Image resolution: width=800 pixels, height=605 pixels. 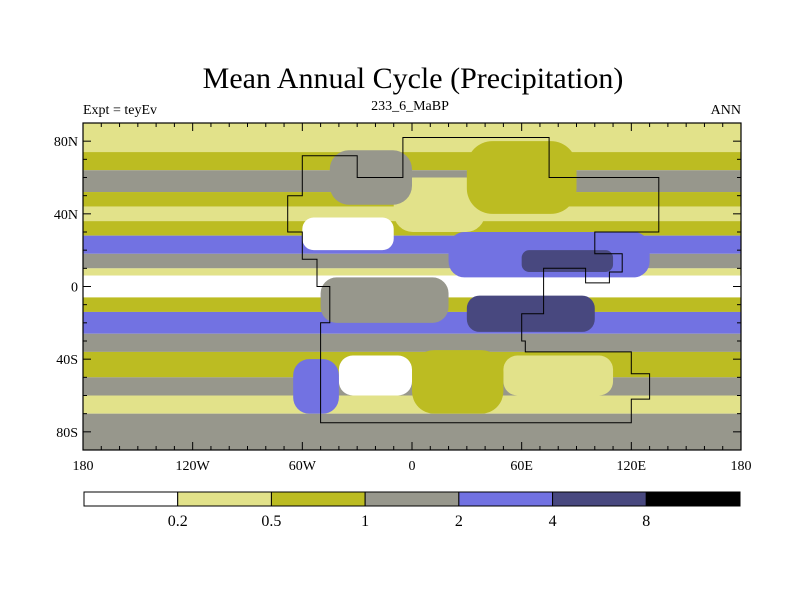 What do you see at coordinates (348, 234) in the screenshot?
I see `region-north-landmass-dry` at bounding box center [348, 234].